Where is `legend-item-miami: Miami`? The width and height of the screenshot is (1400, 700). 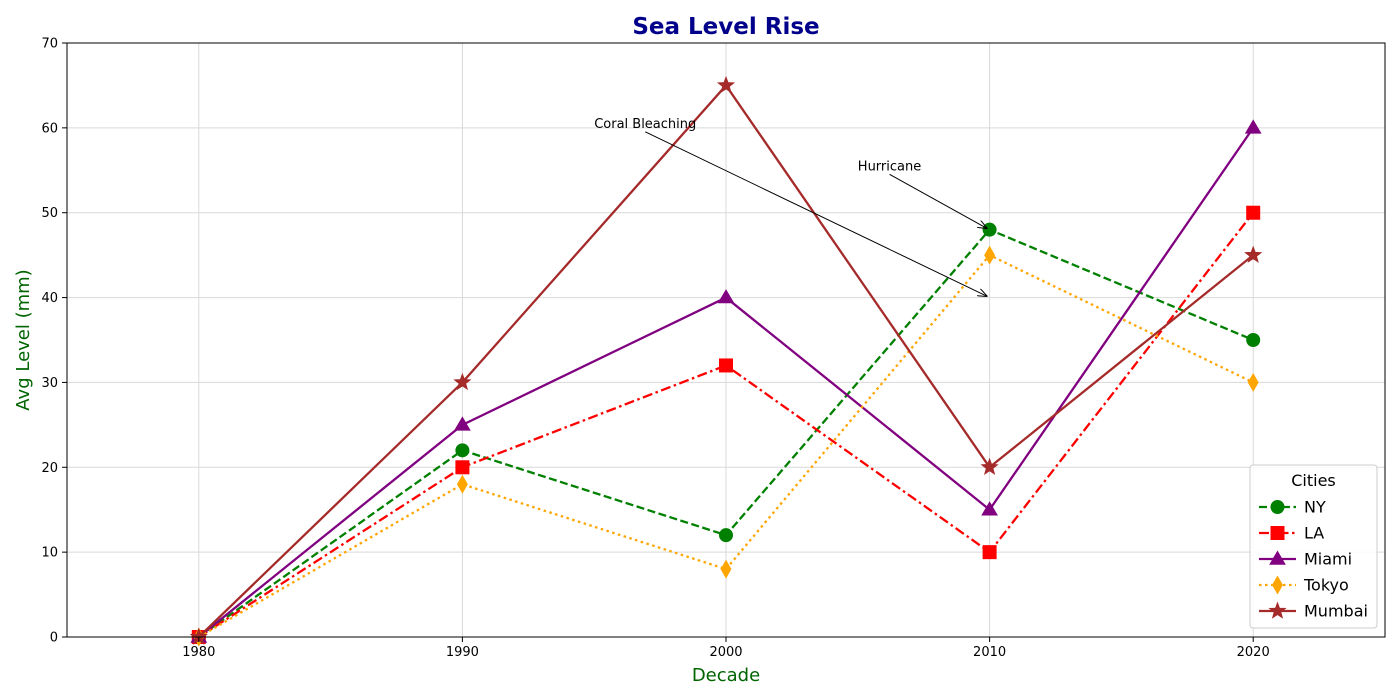 legend-item-miami: Miami is located at coordinates (1305, 559).